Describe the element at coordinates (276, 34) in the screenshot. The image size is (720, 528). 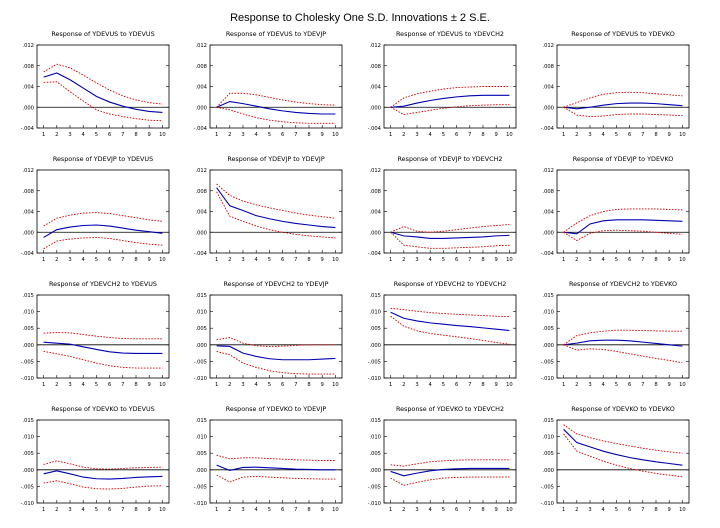
I see `panel-title: Response of YDEVUS to YDEVJP` at that location.